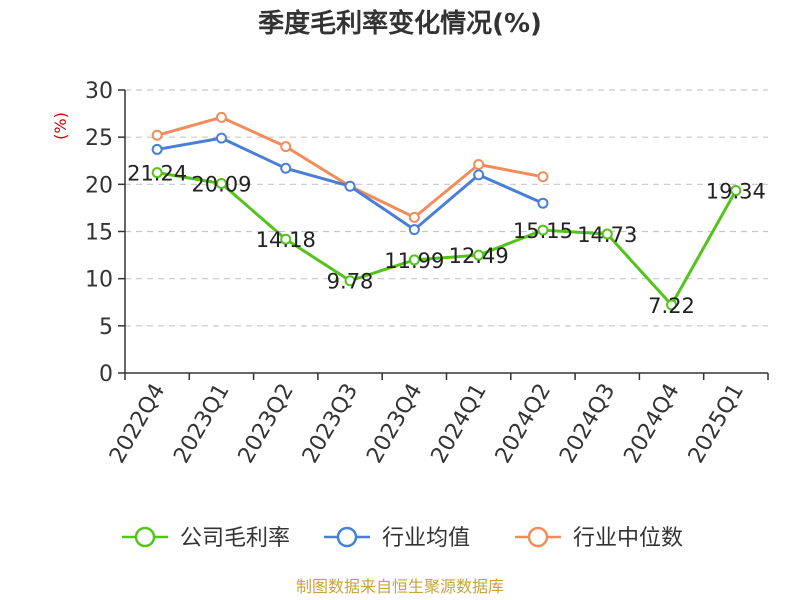  I want to click on data-label: 14.73, so click(607, 235).